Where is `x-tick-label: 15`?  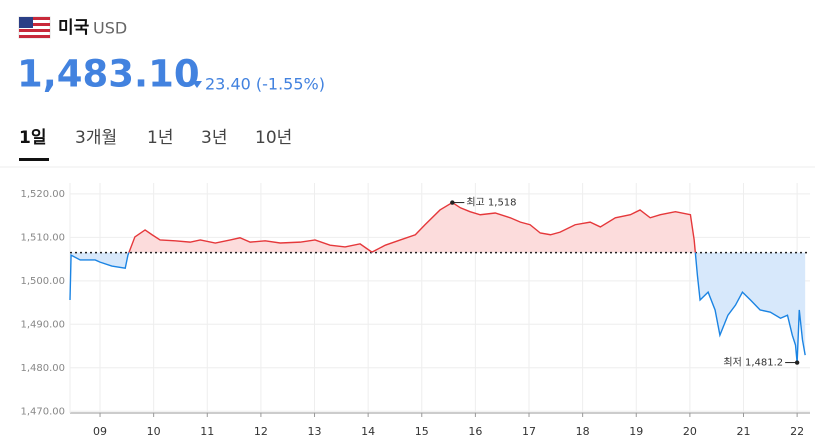 x-tick-label: 15 is located at coordinates (422, 431).